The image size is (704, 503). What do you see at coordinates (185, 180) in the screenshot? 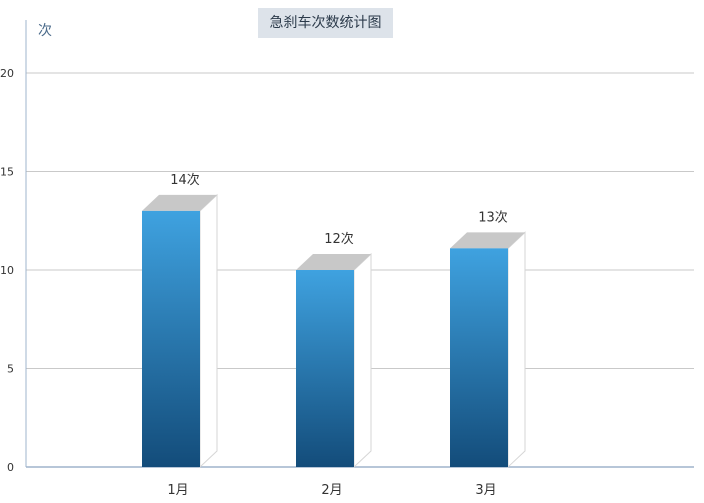
I see `data-label: 14次` at bounding box center [185, 180].